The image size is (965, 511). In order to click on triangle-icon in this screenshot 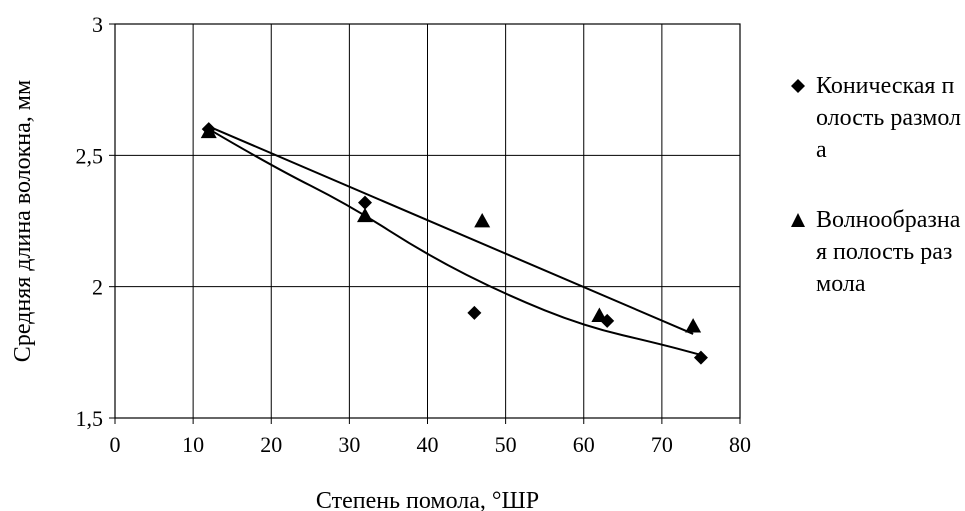, I will do `click(798, 220)`.